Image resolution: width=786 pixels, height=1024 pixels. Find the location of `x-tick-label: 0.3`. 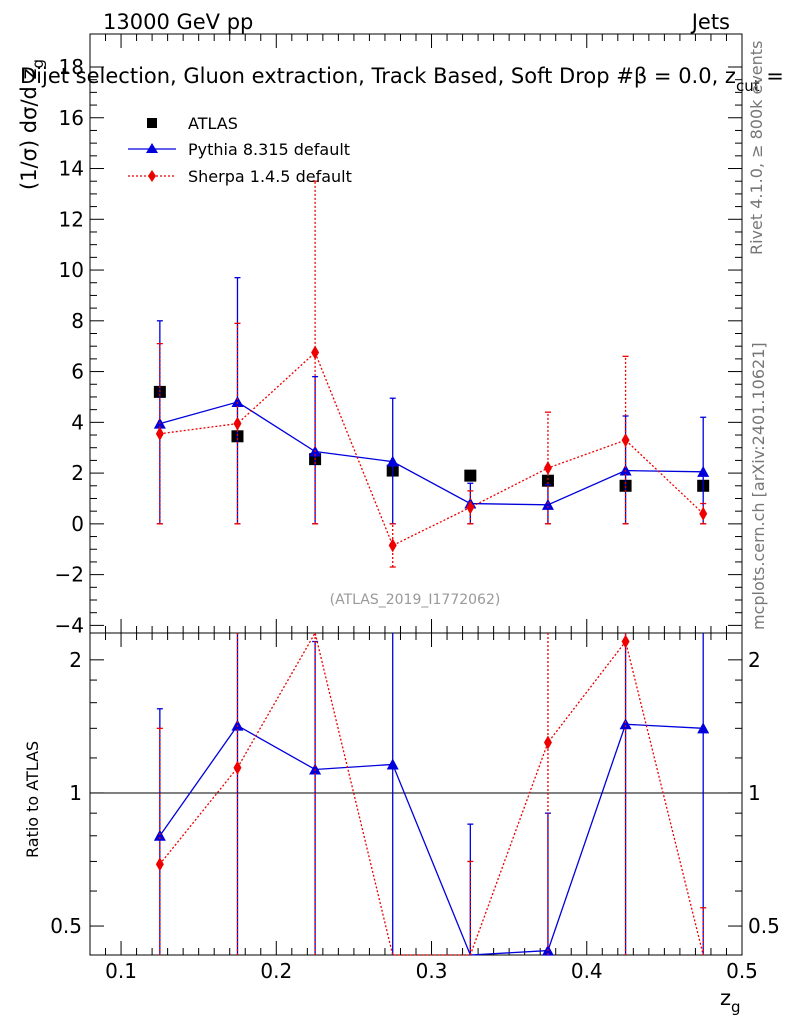

x-tick-label: 0.3 is located at coordinates (432, 971).